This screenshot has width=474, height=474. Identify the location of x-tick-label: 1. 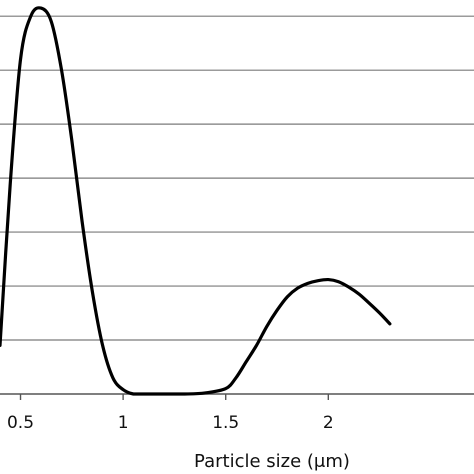
(123, 423).